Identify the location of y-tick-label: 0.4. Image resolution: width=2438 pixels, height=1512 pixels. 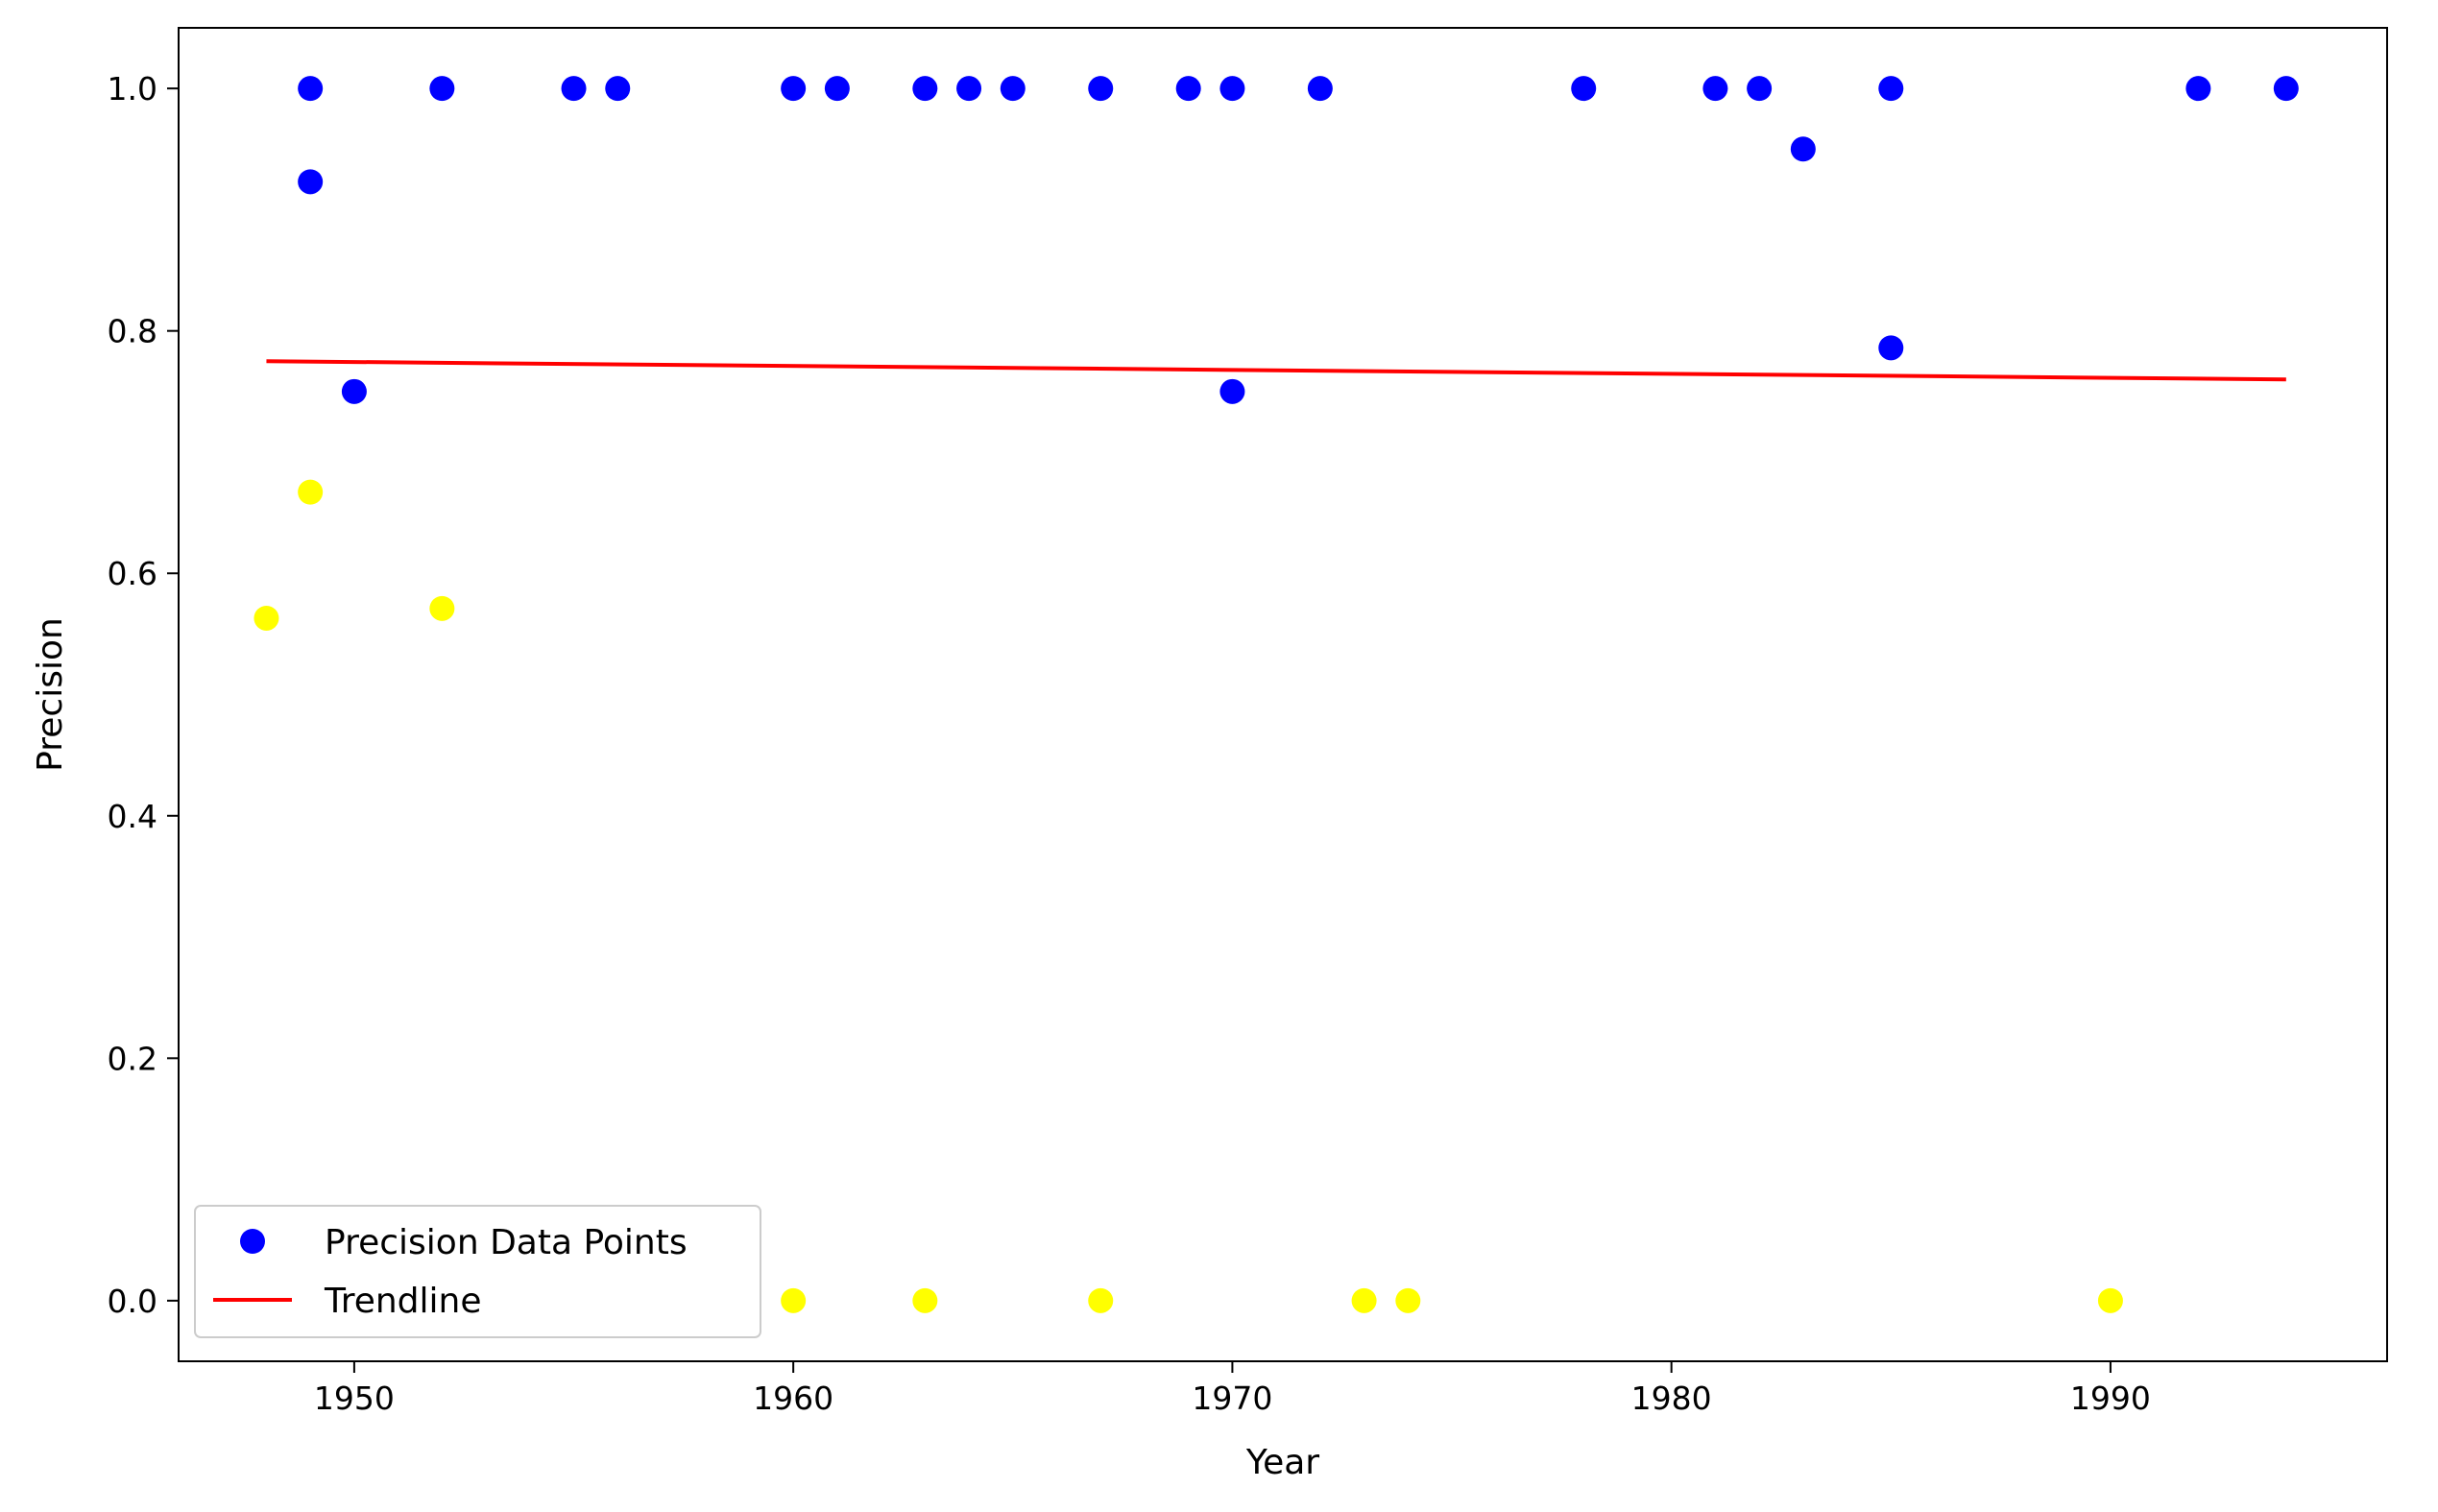
(132, 816).